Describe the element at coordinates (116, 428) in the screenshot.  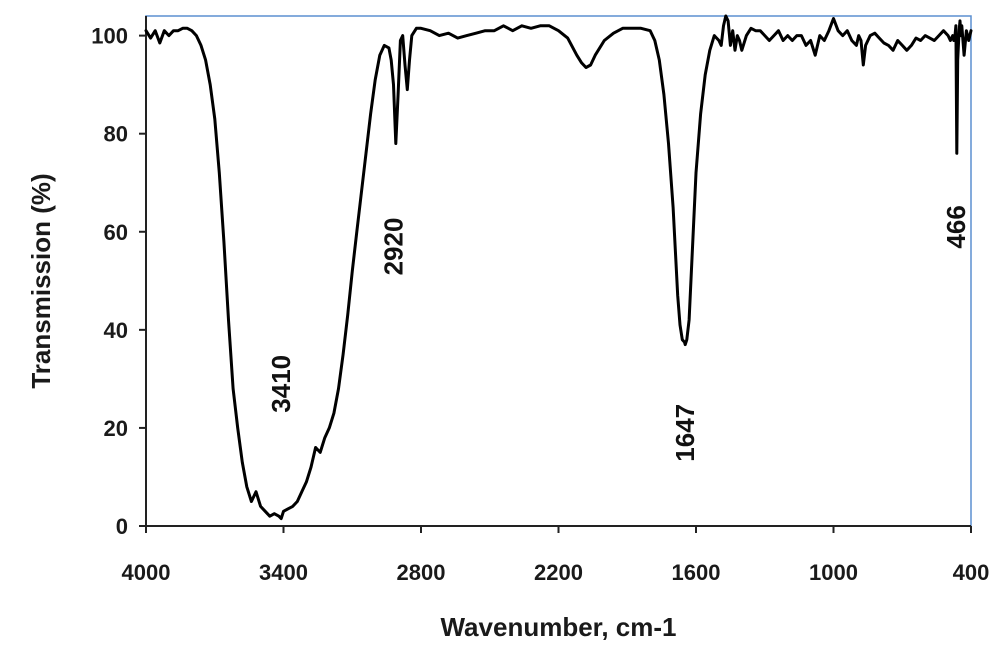
I see `y-tick-label: 20` at that location.